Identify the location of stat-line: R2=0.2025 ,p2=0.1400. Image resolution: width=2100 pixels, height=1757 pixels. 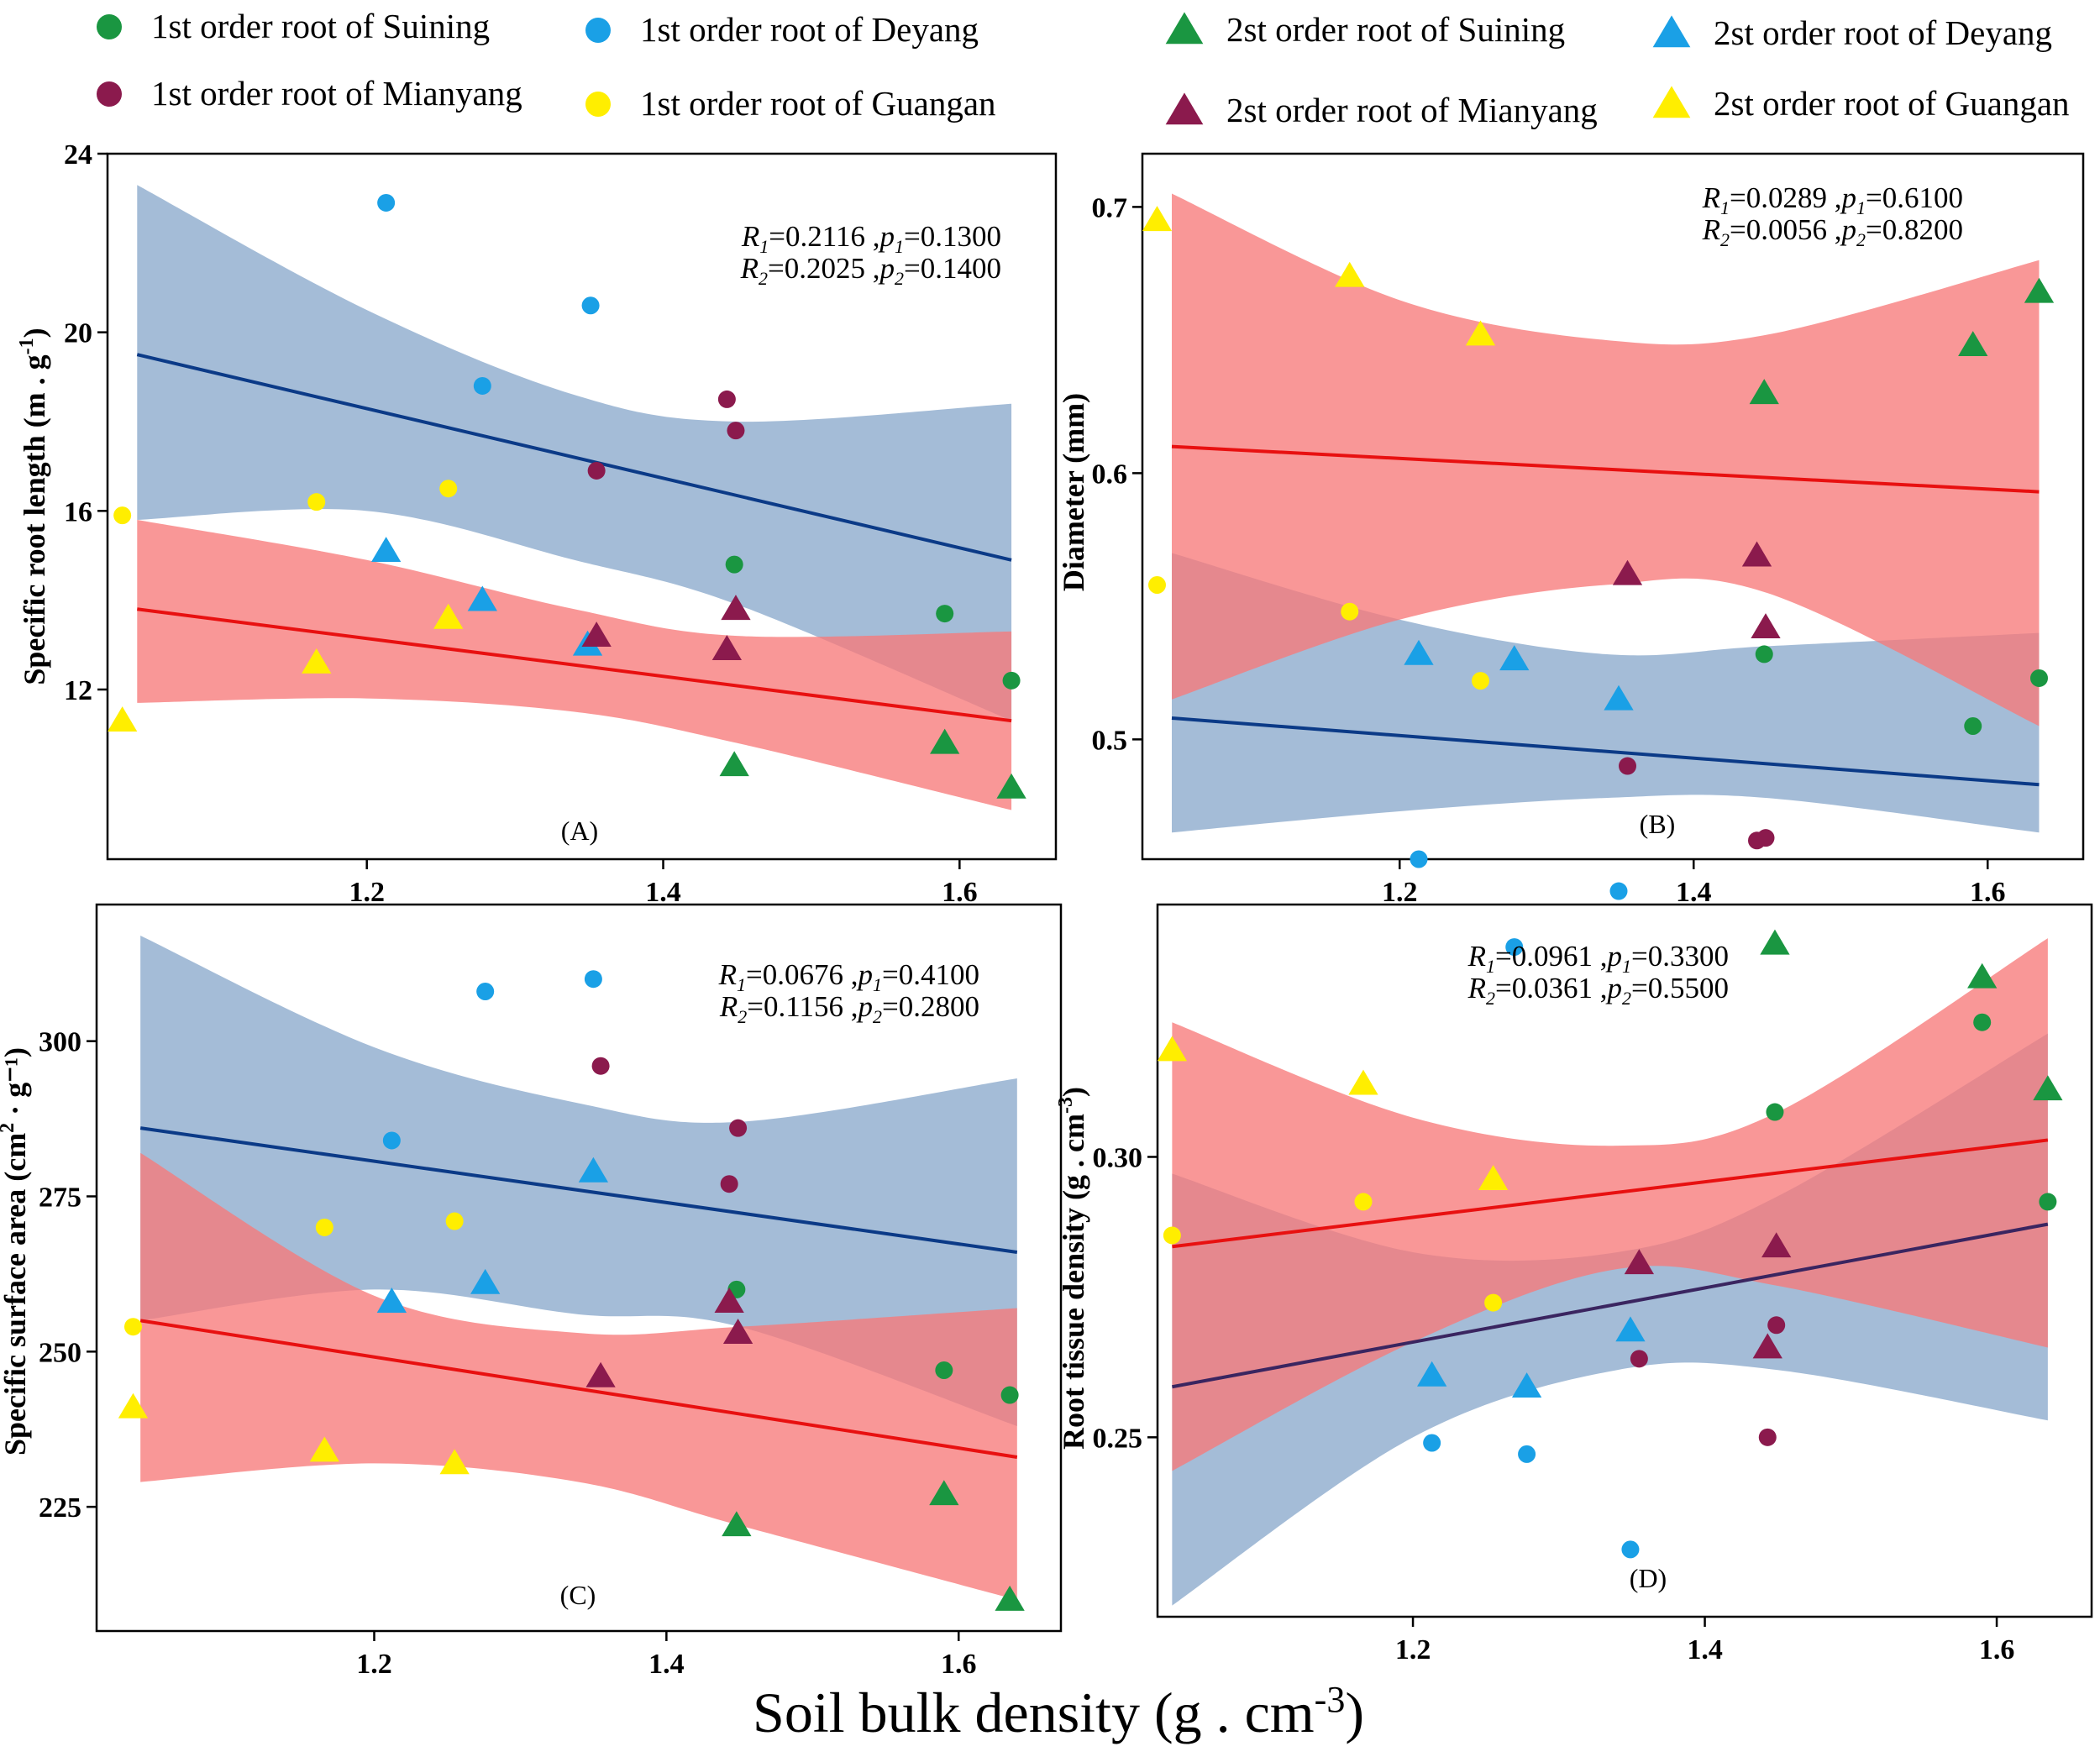
(870, 270).